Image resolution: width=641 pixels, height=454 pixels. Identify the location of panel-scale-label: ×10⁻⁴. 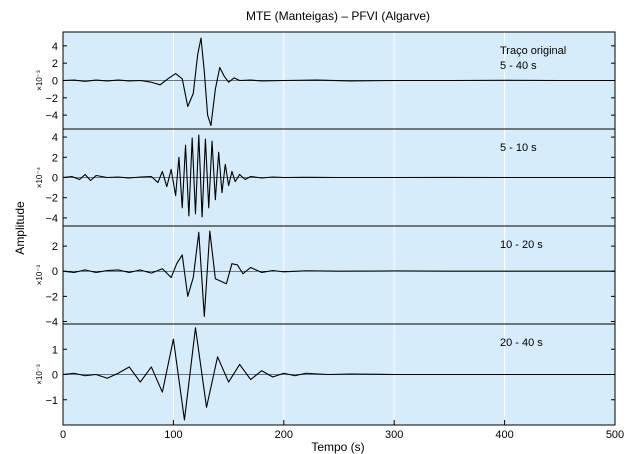
(39, 177).